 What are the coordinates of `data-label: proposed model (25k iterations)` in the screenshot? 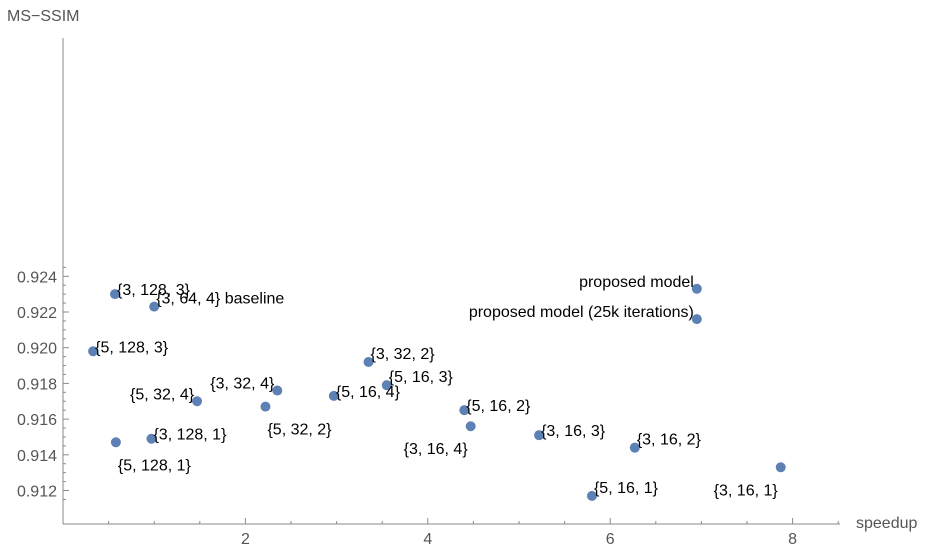 It's located at (581, 312).